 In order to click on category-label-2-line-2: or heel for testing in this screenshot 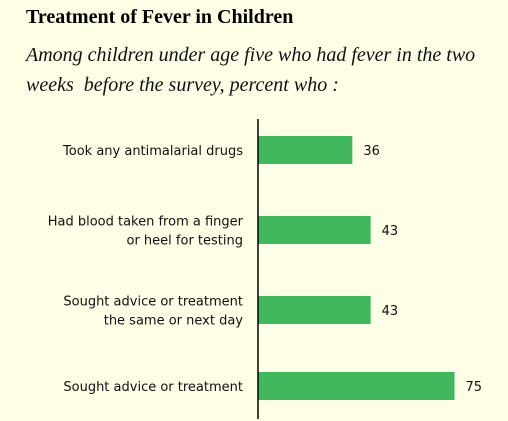, I will do `click(185, 241)`.